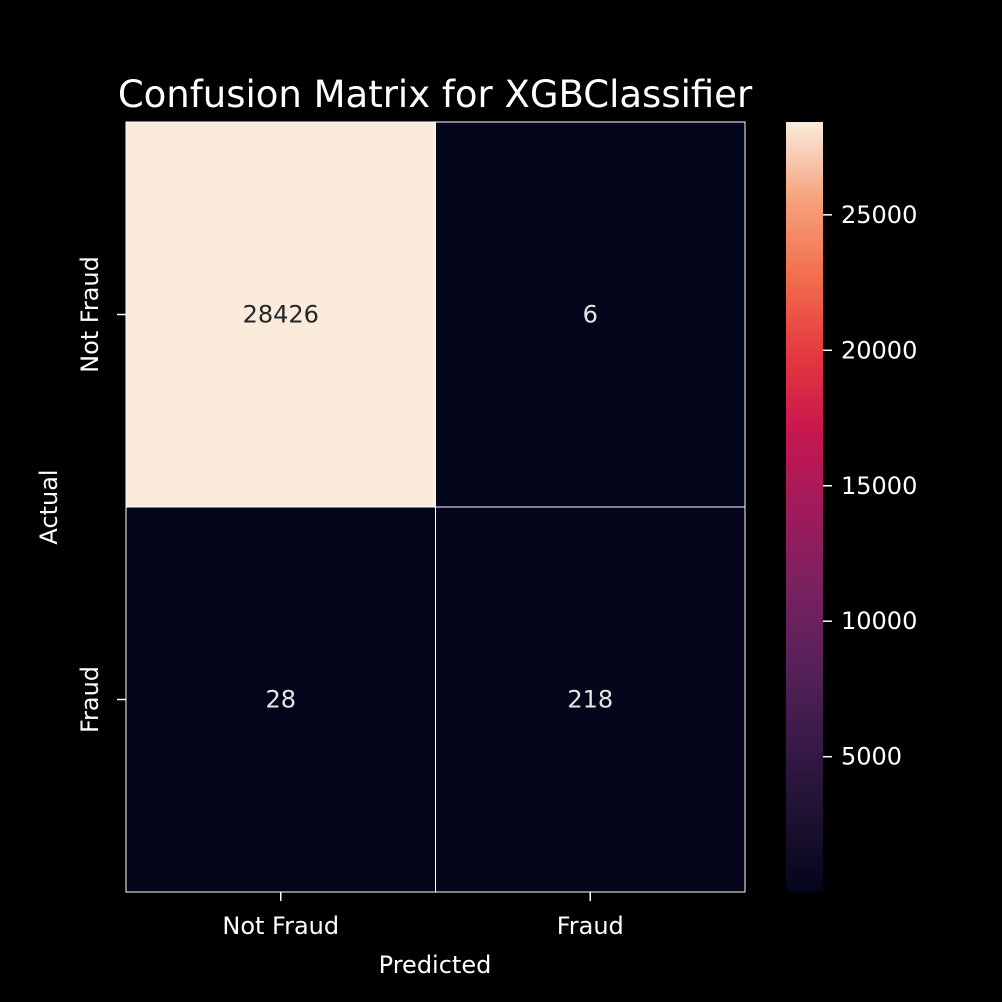  I want to click on colorbar-tick-label: 10000, so click(879, 621).